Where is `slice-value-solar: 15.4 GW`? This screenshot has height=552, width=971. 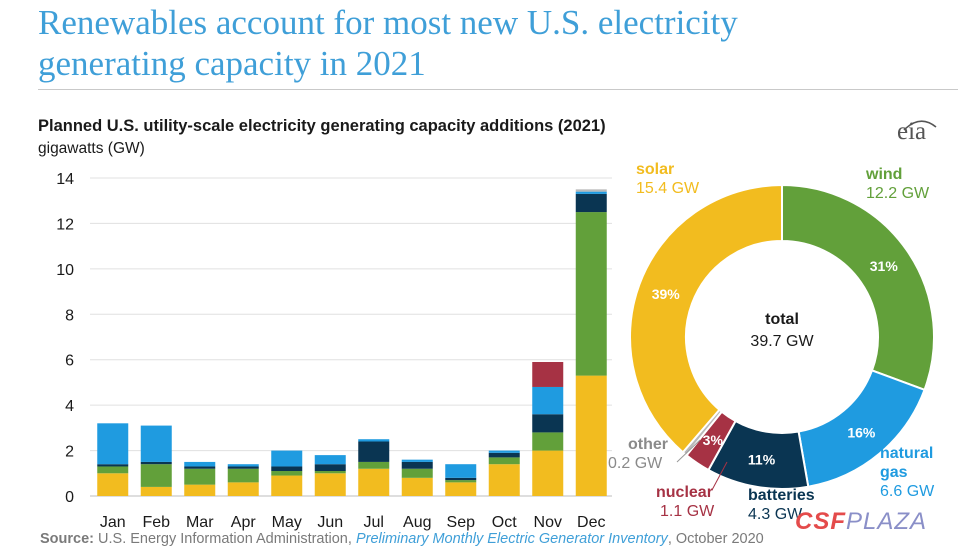 slice-value-solar: 15.4 GW is located at coordinates (668, 188).